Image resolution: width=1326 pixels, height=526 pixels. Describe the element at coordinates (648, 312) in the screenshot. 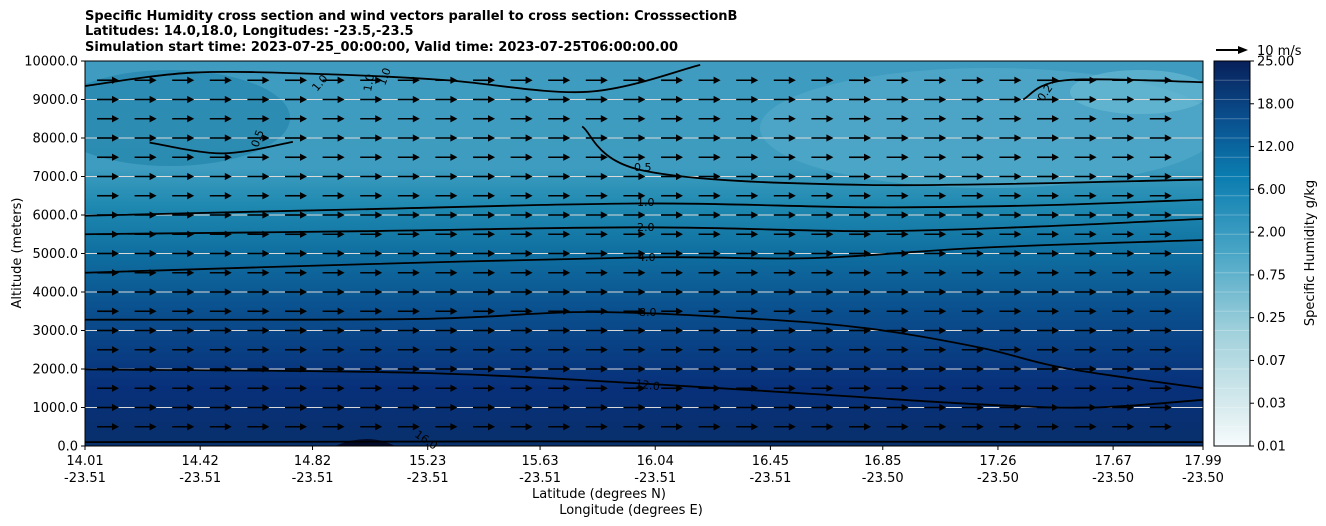

I see `contour-label: 8.0` at that location.